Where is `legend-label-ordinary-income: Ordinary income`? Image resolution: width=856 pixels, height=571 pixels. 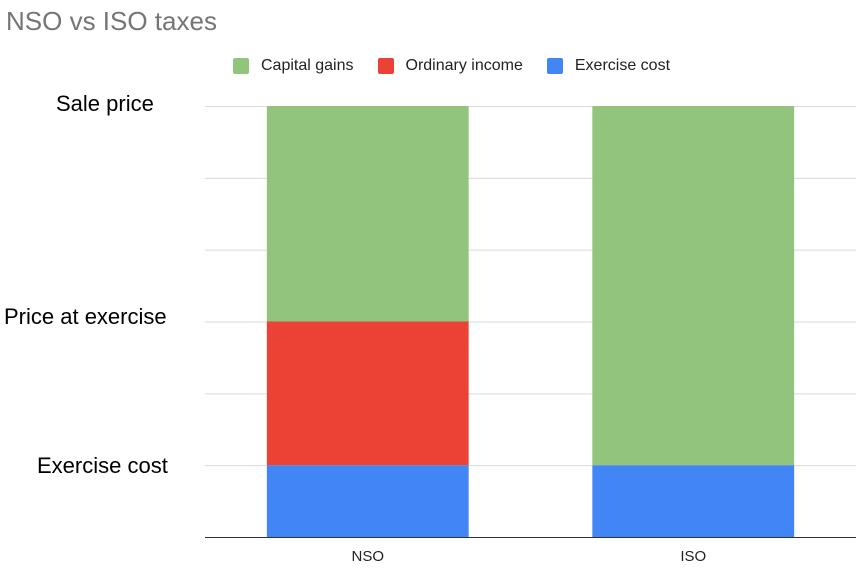 legend-label-ordinary-income: Ordinary income is located at coordinates (464, 65).